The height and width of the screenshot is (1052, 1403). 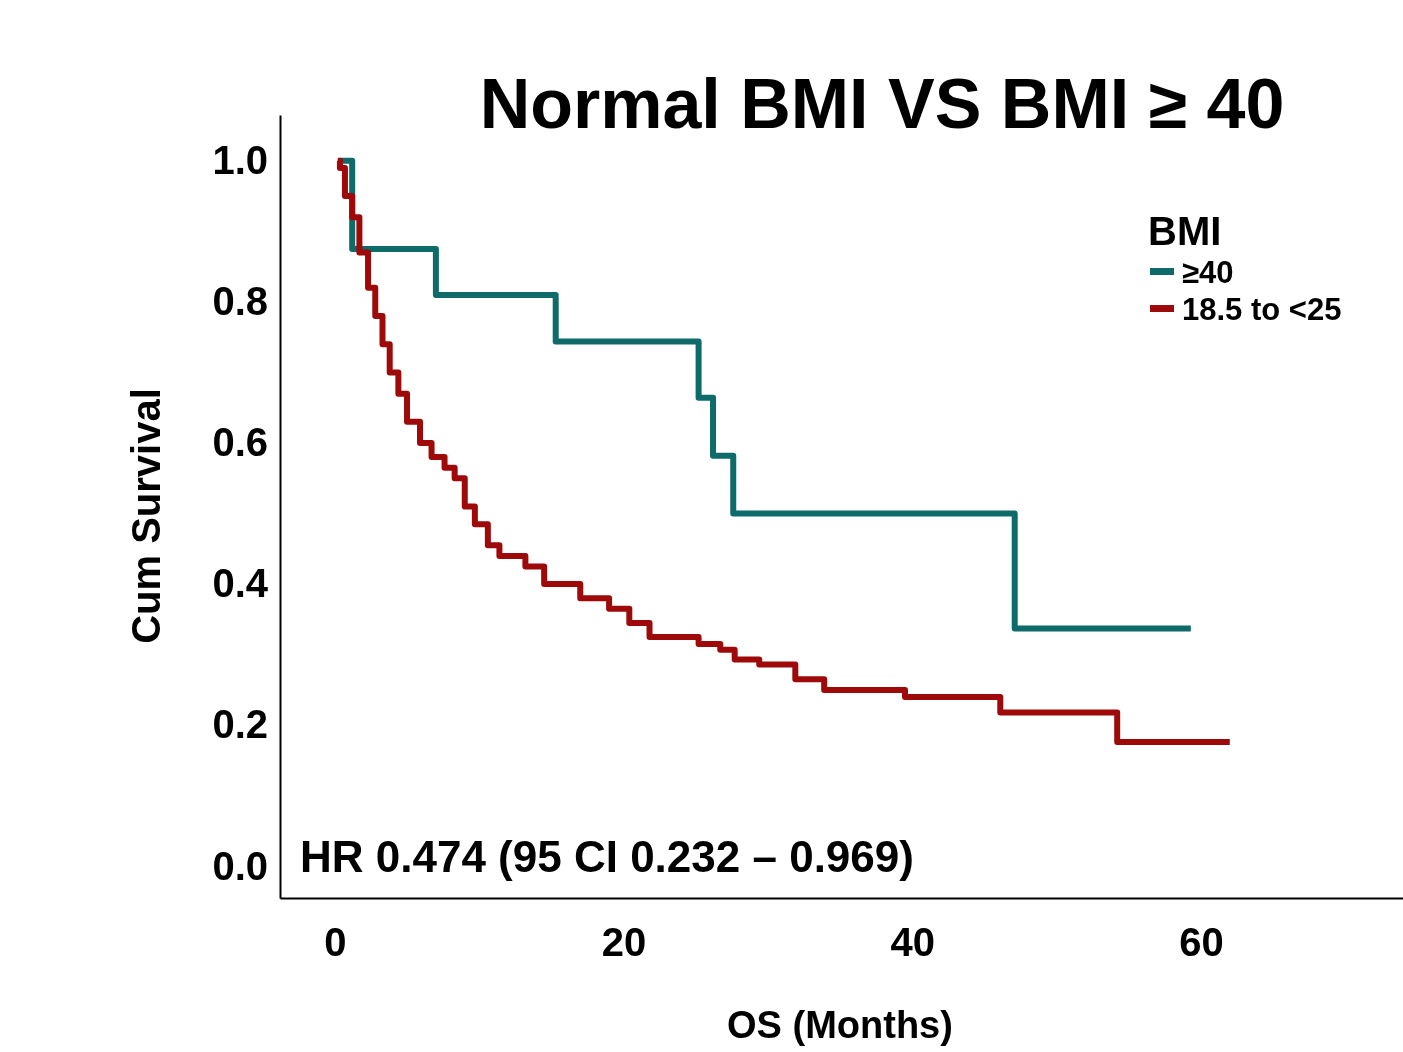 What do you see at coordinates (240, 301) in the screenshot?
I see `y-tick-label: 0.8` at bounding box center [240, 301].